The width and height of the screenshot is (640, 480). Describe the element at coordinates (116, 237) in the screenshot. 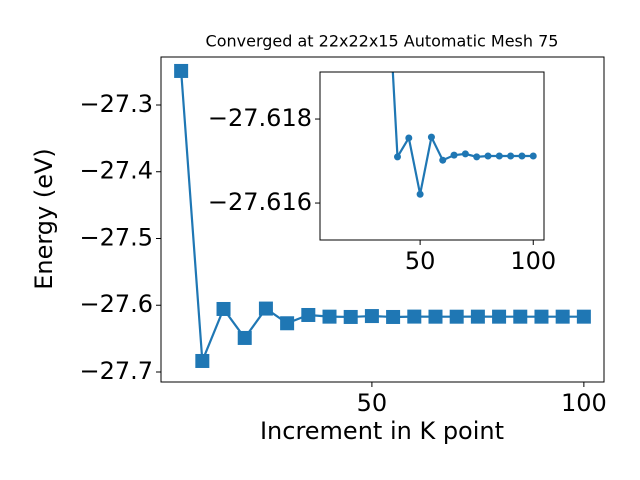

I see `y-tick-label: −27.5` at that location.